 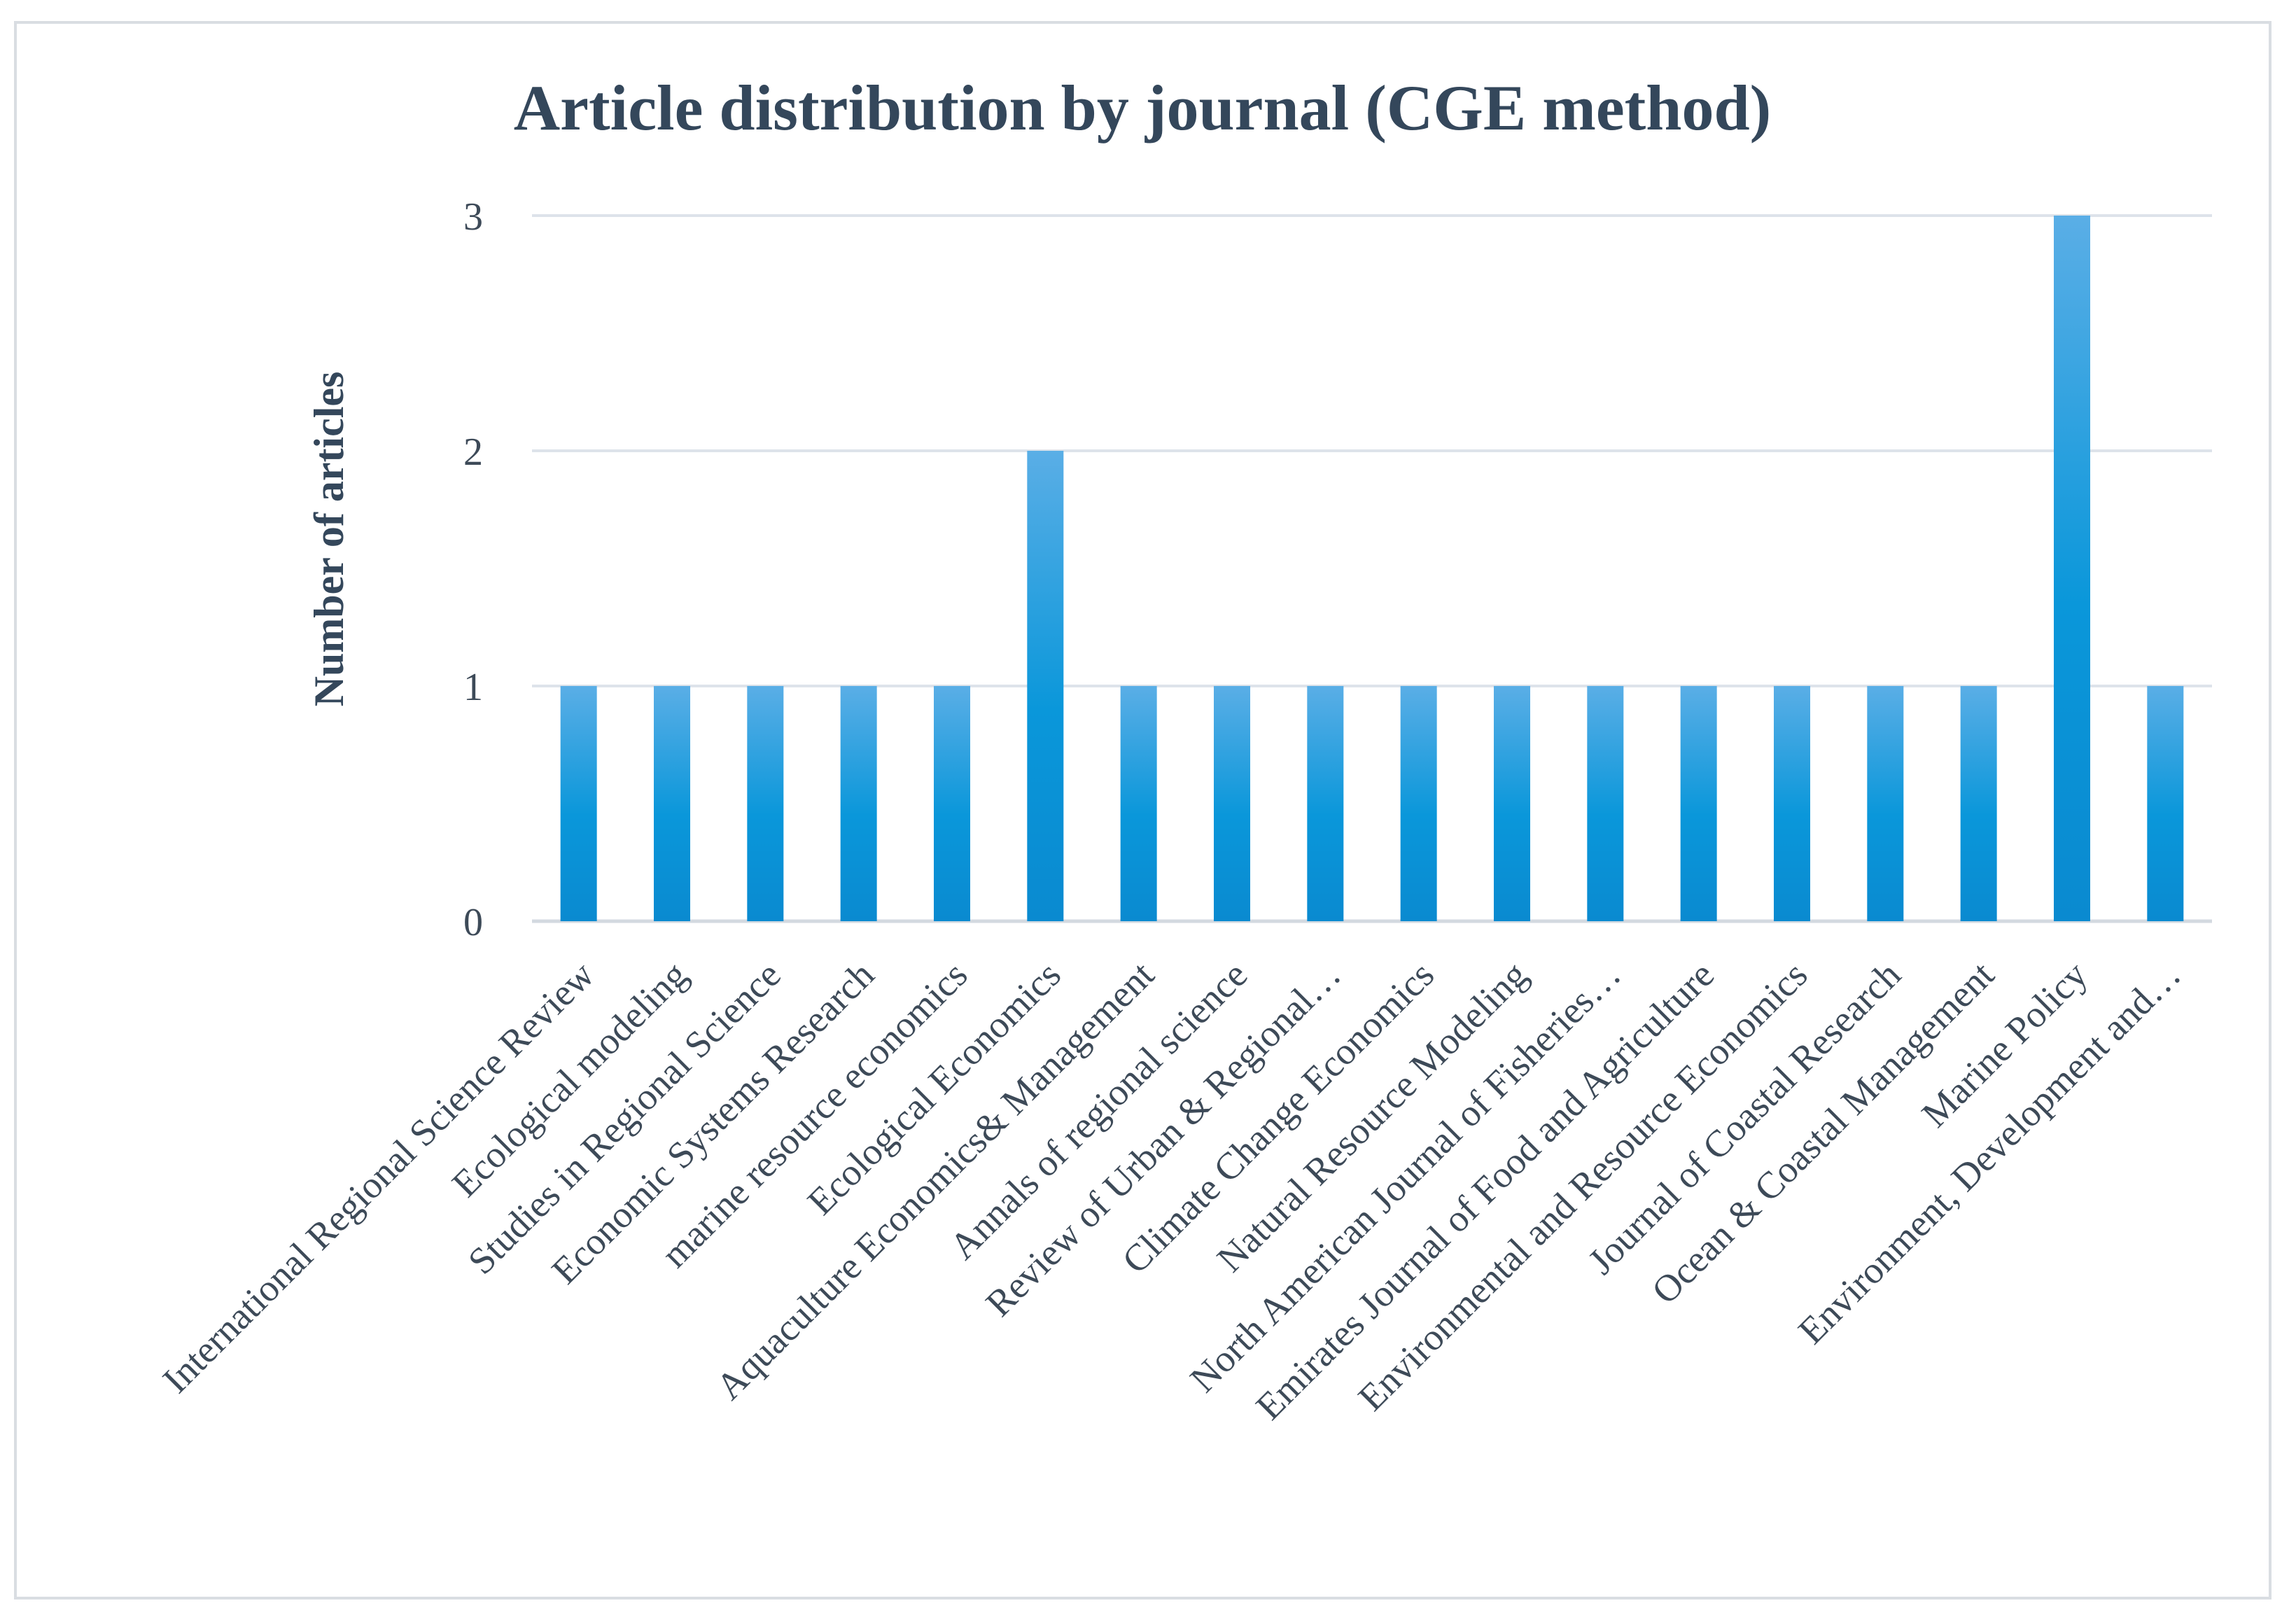 What do you see at coordinates (473, 922) in the screenshot?
I see `y-tick-label: 0` at bounding box center [473, 922].